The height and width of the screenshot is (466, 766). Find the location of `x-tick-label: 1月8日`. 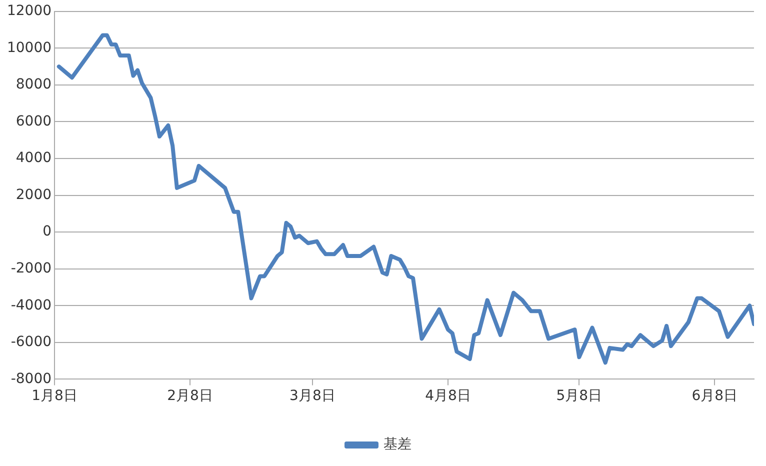

x-tick-label: 1月8日 is located at coordinates (55, 396).